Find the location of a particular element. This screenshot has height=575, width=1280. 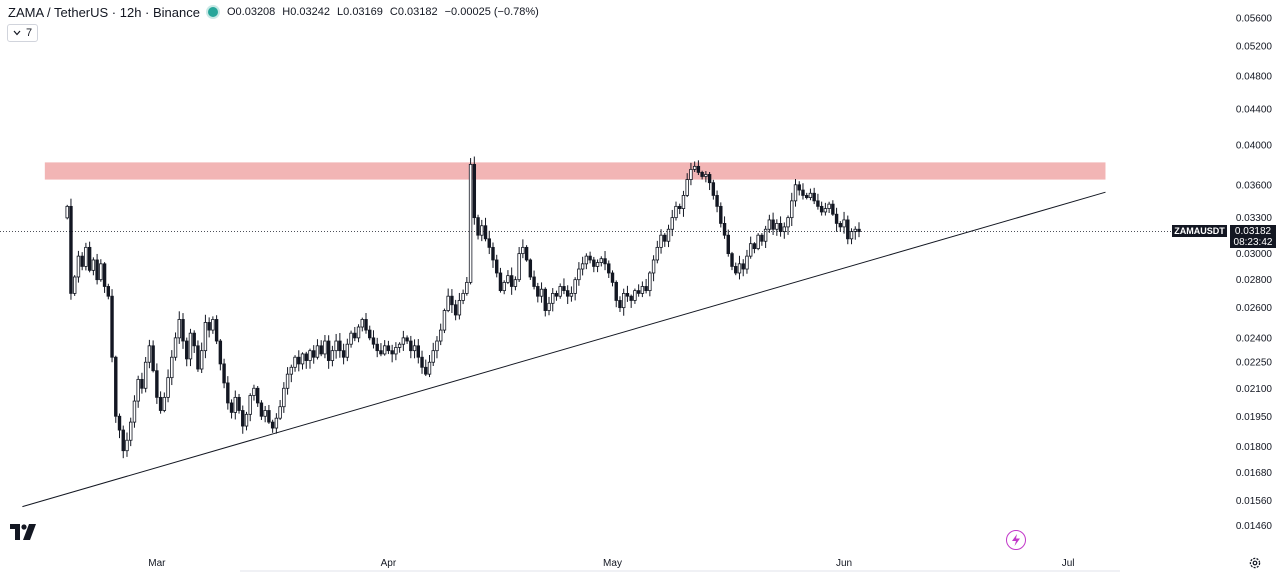

indicators-toggle: 7 is located at coordinates (23, 33).